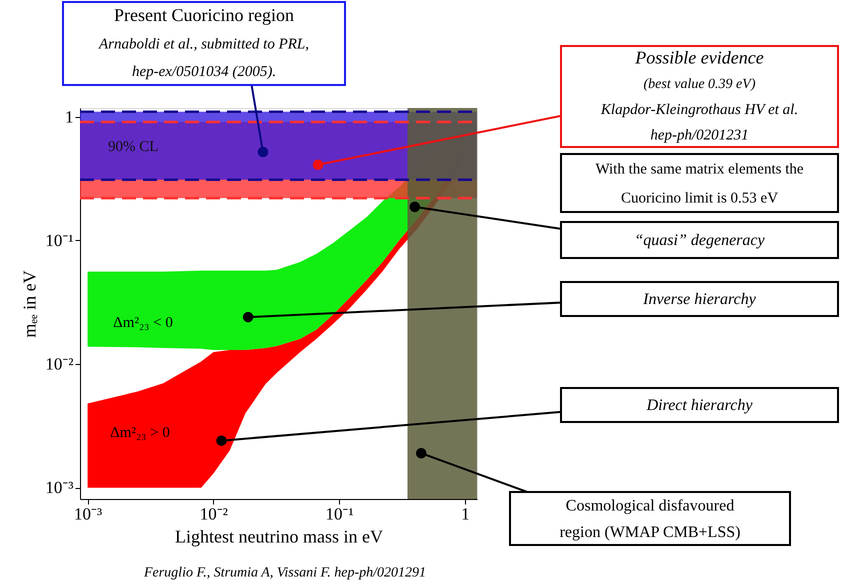  Describe the element at coordinates (284, 573) in the screenshot. I see `text: Feruglio F., Strumia A, Vissani F. hep-ph/0201291` at that location.